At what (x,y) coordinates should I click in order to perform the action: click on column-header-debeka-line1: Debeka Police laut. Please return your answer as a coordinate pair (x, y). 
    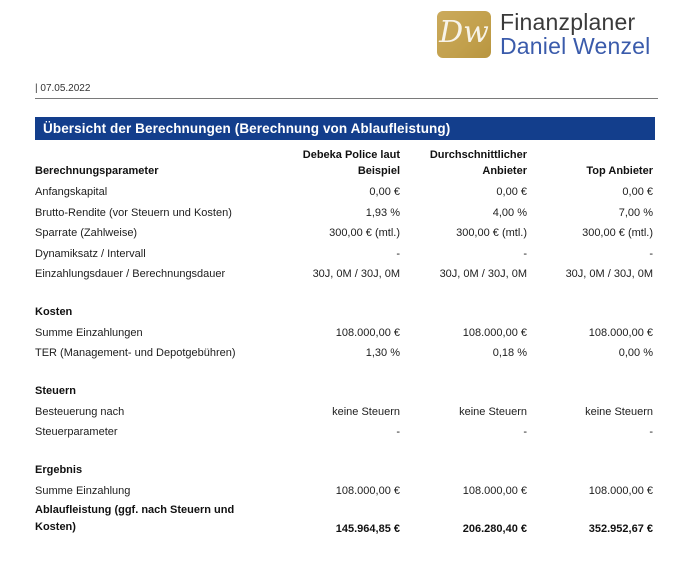
    Looking at the image, I should click on (351, 155).